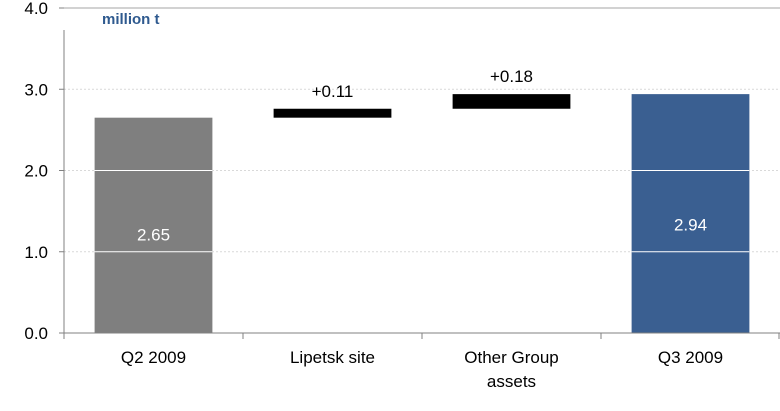 This screenshot has height=411, width=780. What do you see at coordinates (131, 19) in the screenshot?
I see `unit-label: million t` at bounding box center [131, 19].